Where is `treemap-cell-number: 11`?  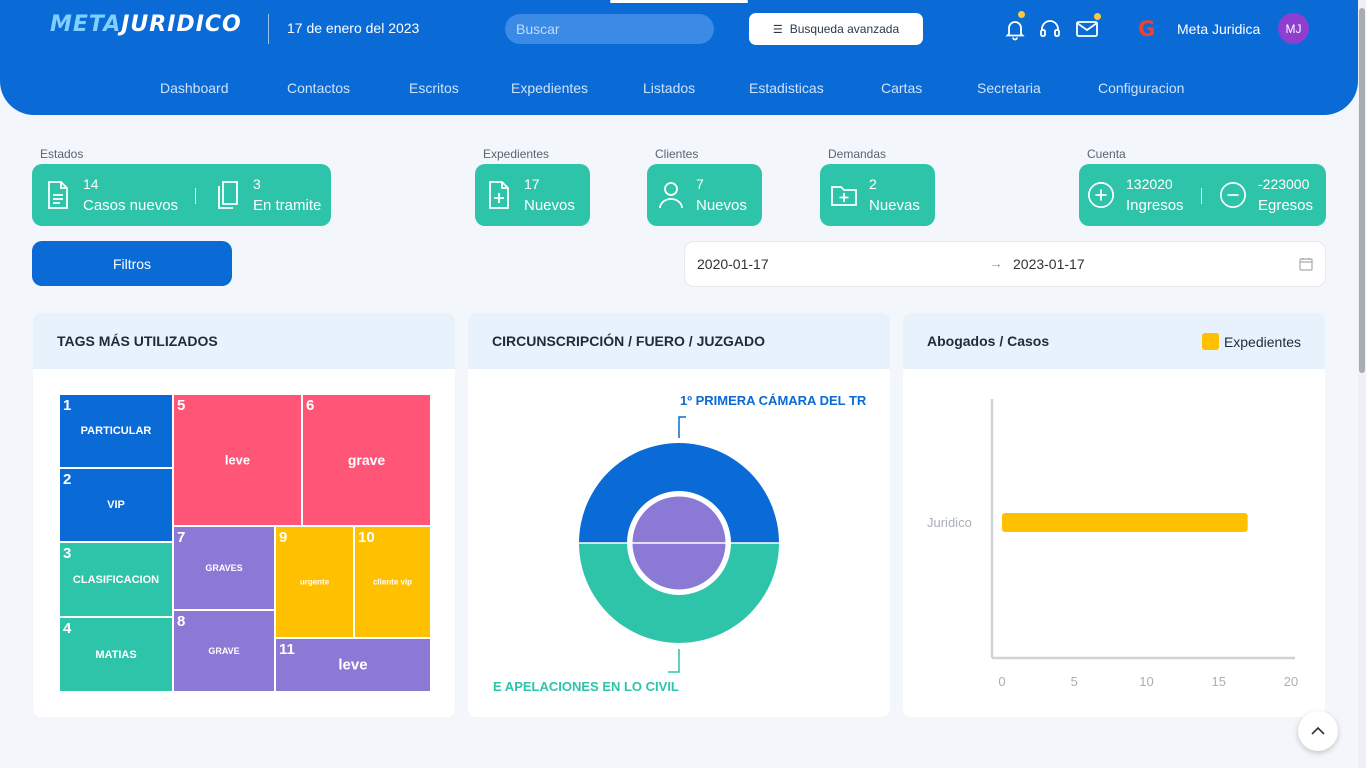
treemap-cell-number: 11 is located at coordinates (287, 649).